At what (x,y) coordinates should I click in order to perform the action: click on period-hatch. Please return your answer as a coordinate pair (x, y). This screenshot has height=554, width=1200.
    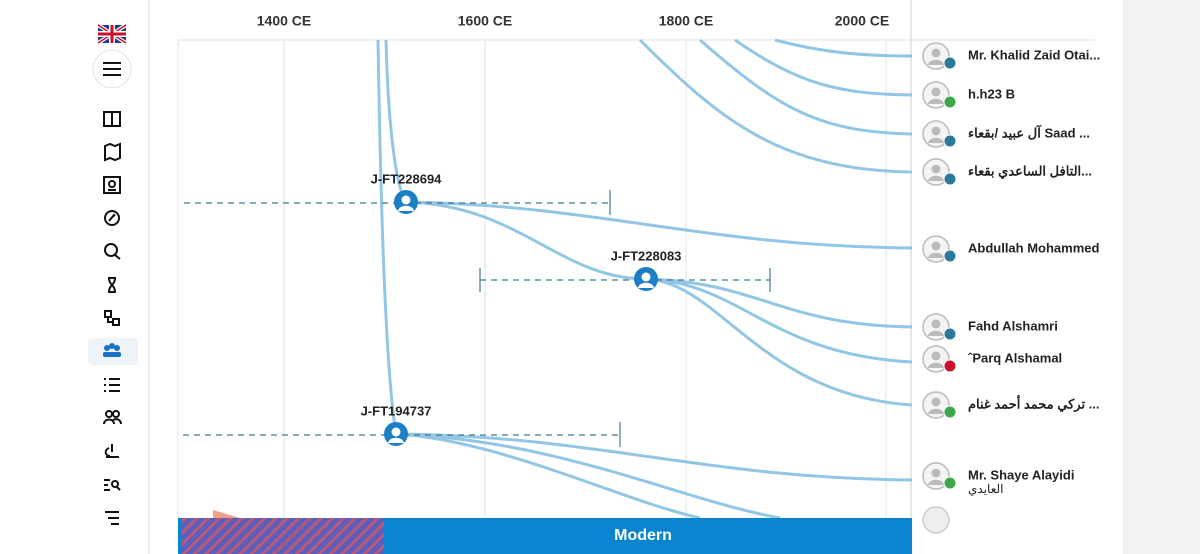
    Looking at the image, I should click on (283, 536).